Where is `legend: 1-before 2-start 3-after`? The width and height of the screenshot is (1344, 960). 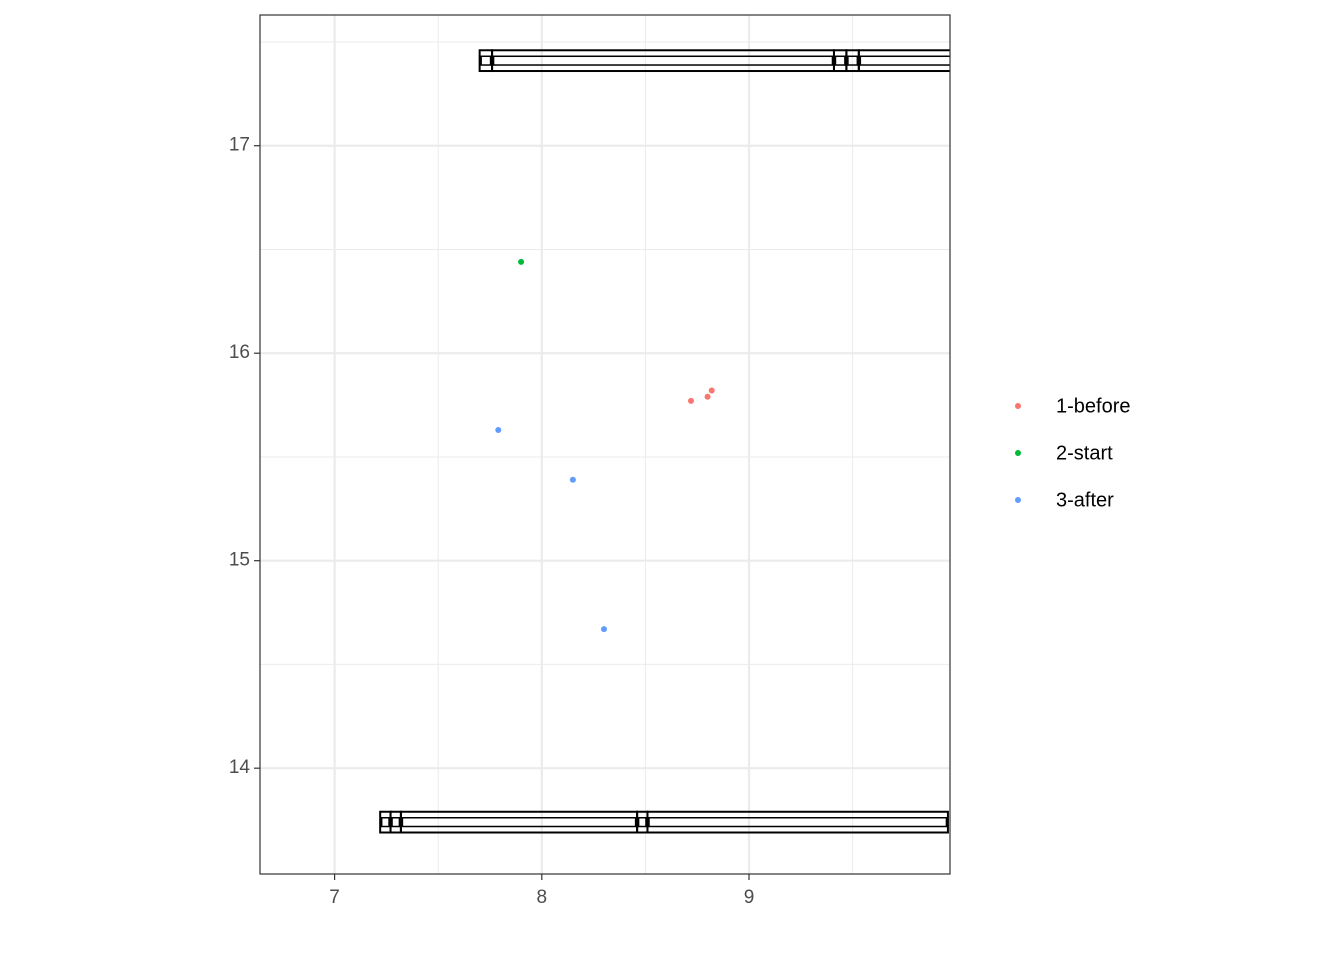 legend: 1-before 2-start 3-after is located at coordinates (1073, 453).